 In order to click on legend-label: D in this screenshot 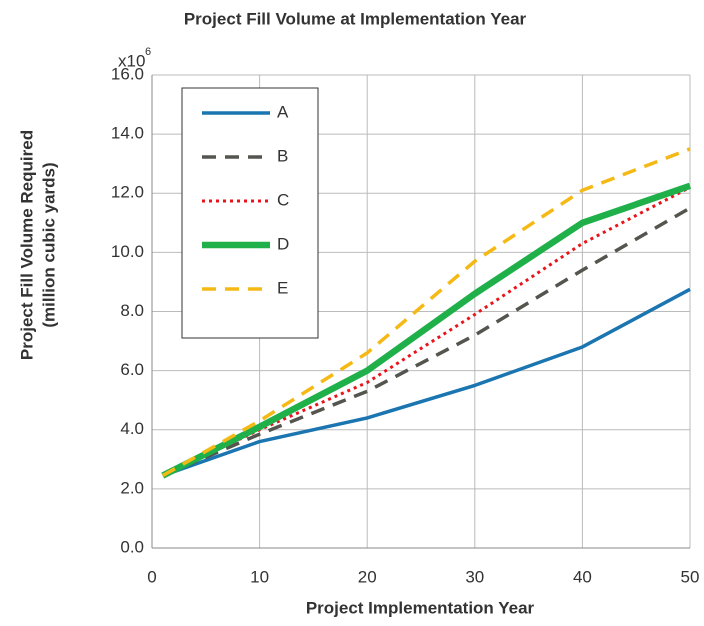, I will do `click(283, 243)`.